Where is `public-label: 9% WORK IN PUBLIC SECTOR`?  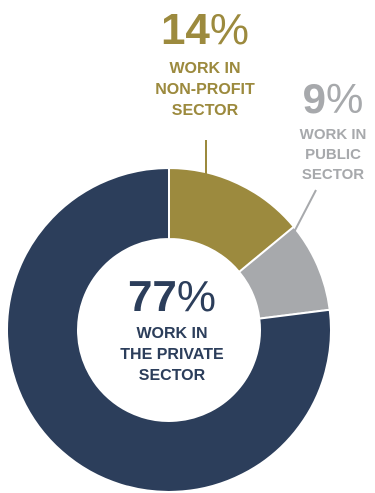
public-label: 9% WORK IN PUBLIC SECTOR is located at coordinates (329, 131).